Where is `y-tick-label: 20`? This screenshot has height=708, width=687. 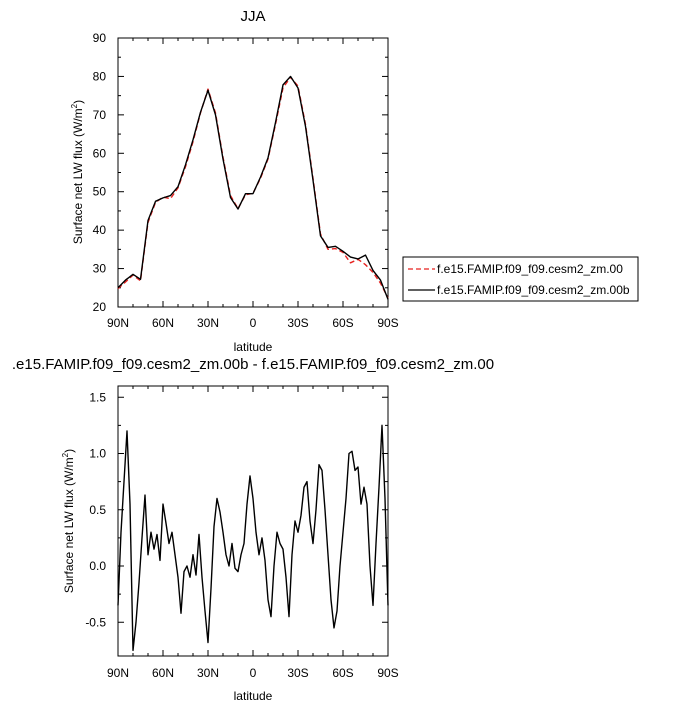
y-tick-label: 20 is located at coordinates (100, 307).